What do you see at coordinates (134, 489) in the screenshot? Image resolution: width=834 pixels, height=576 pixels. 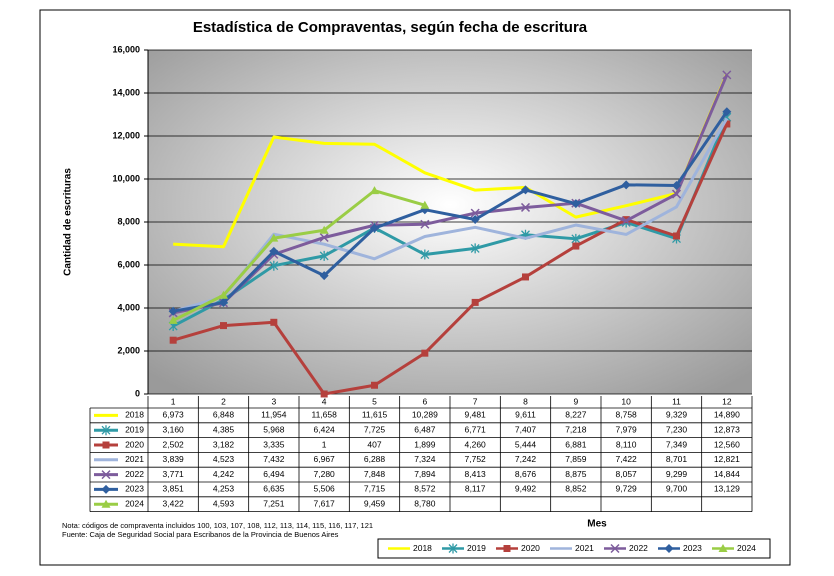 I see `row-label: 2023` at bounding box center [134, 489].